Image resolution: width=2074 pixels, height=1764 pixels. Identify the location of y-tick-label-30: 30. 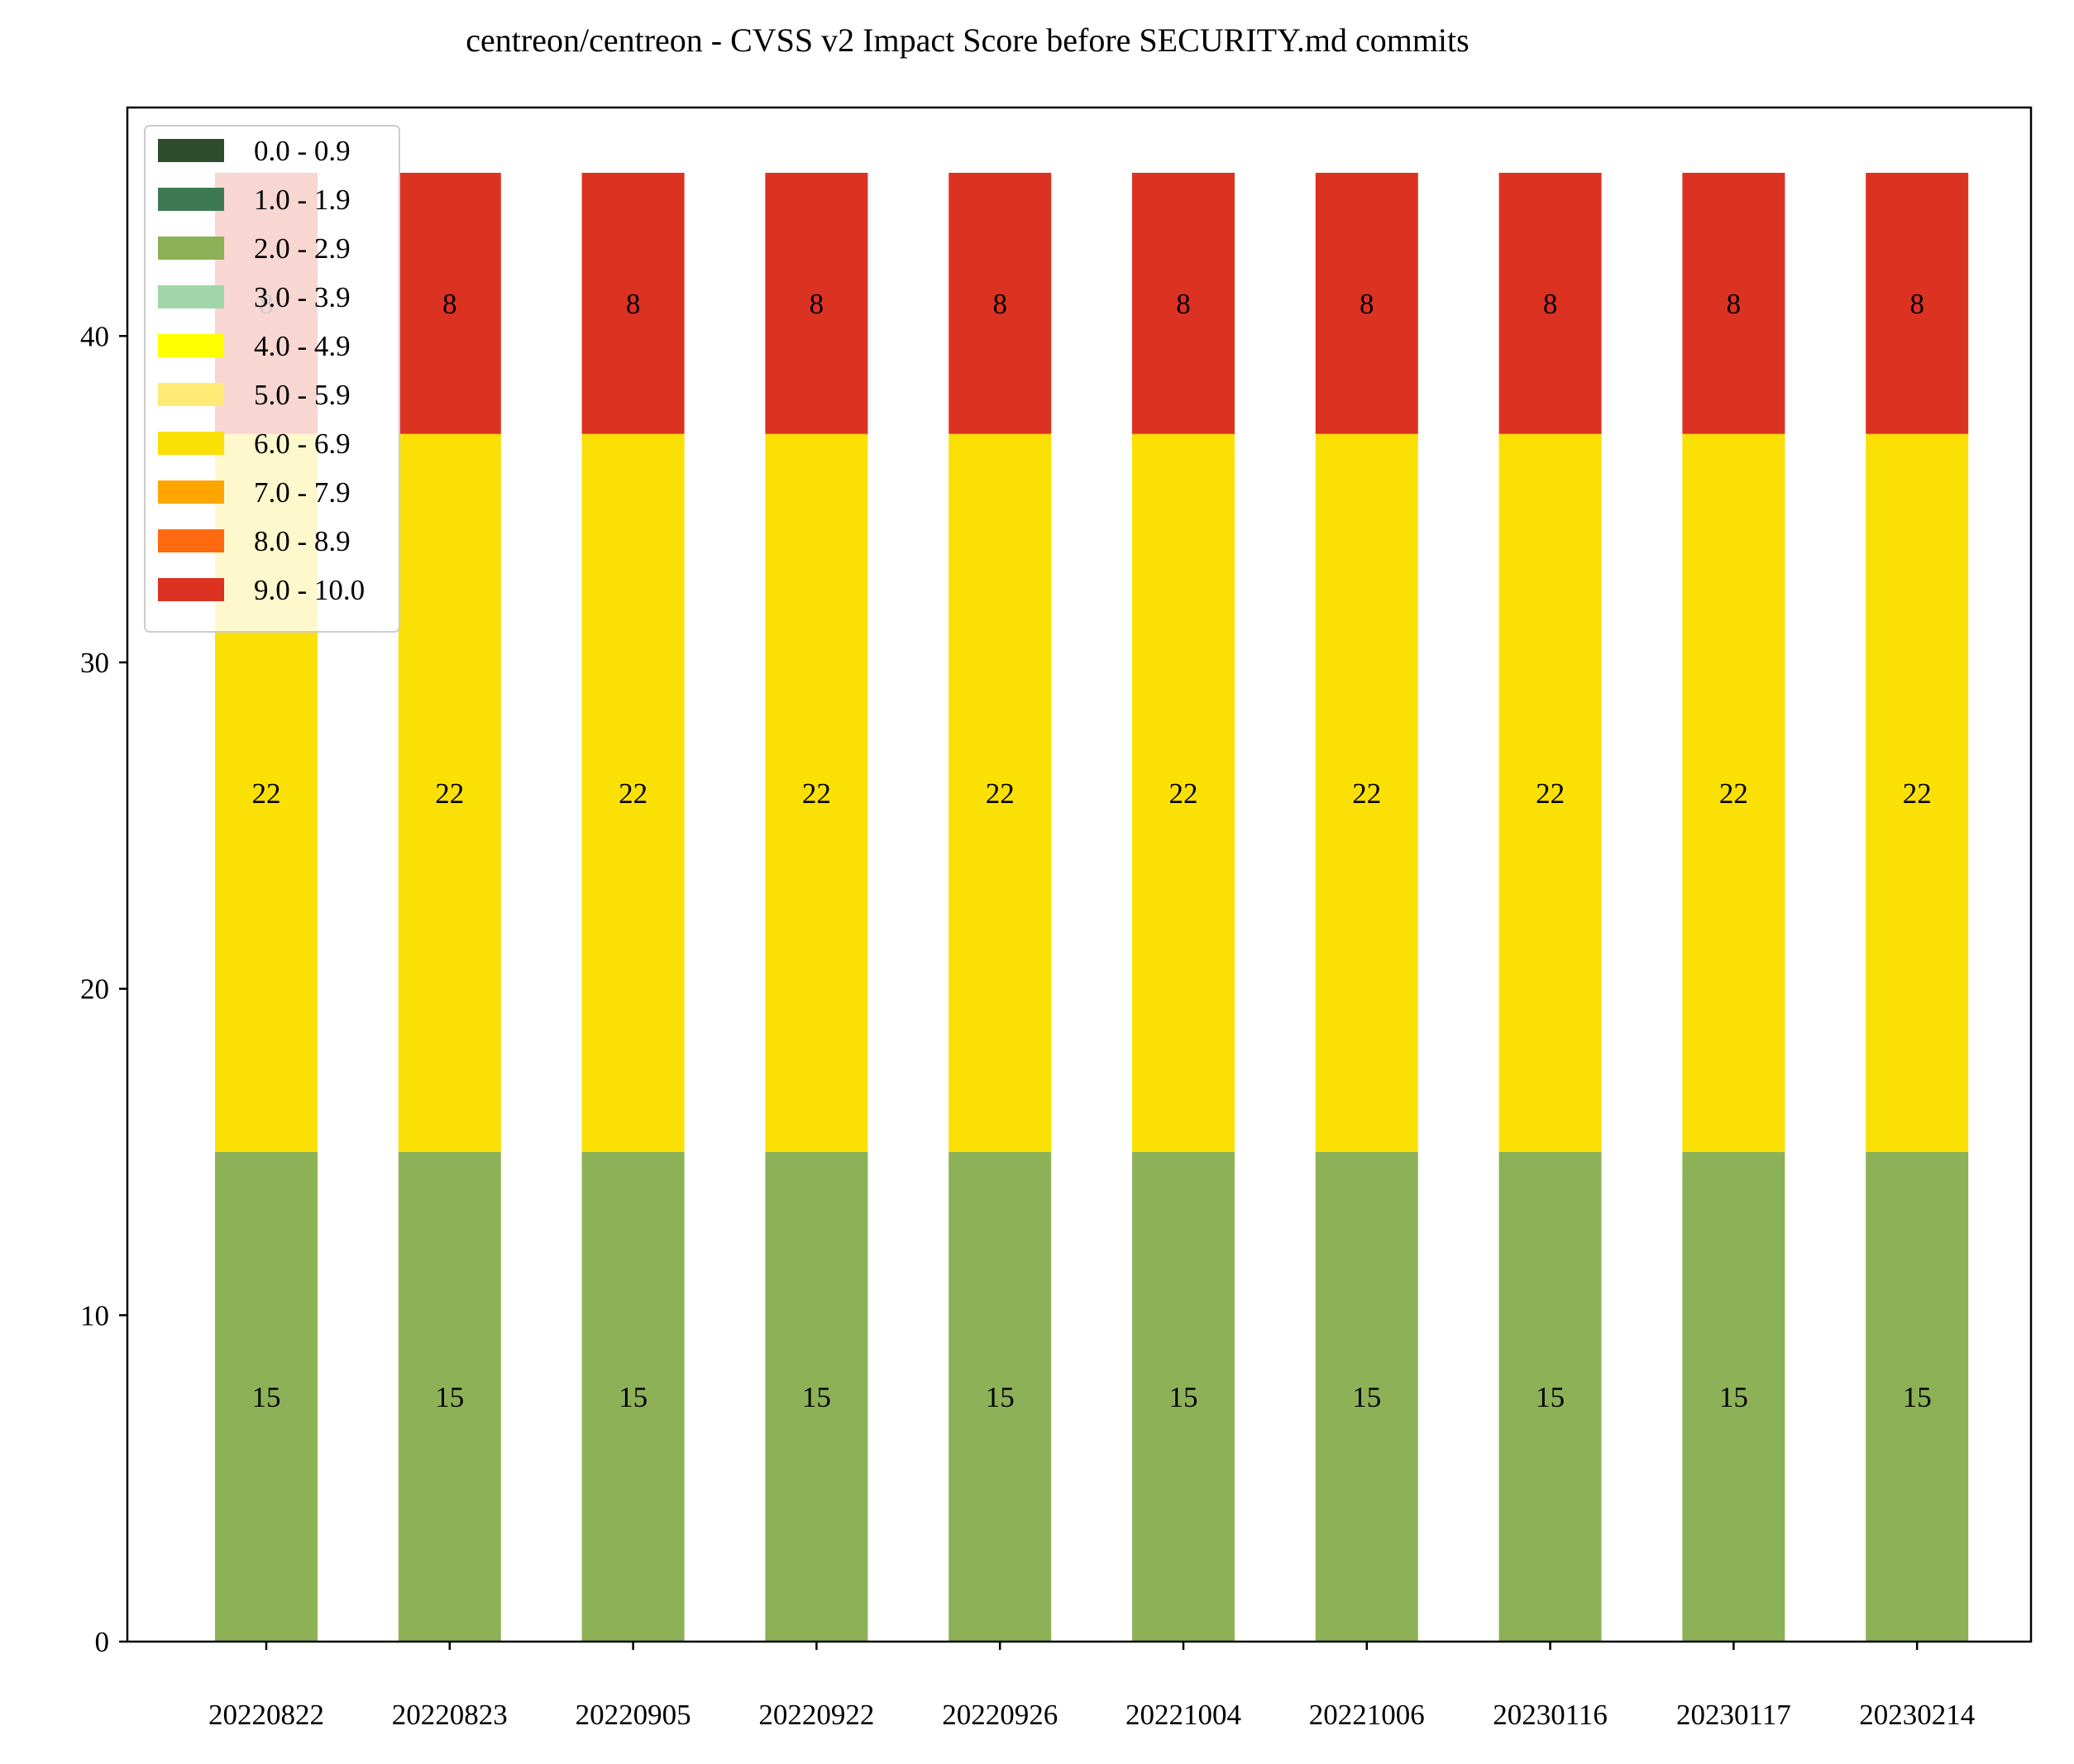
(94, 663).